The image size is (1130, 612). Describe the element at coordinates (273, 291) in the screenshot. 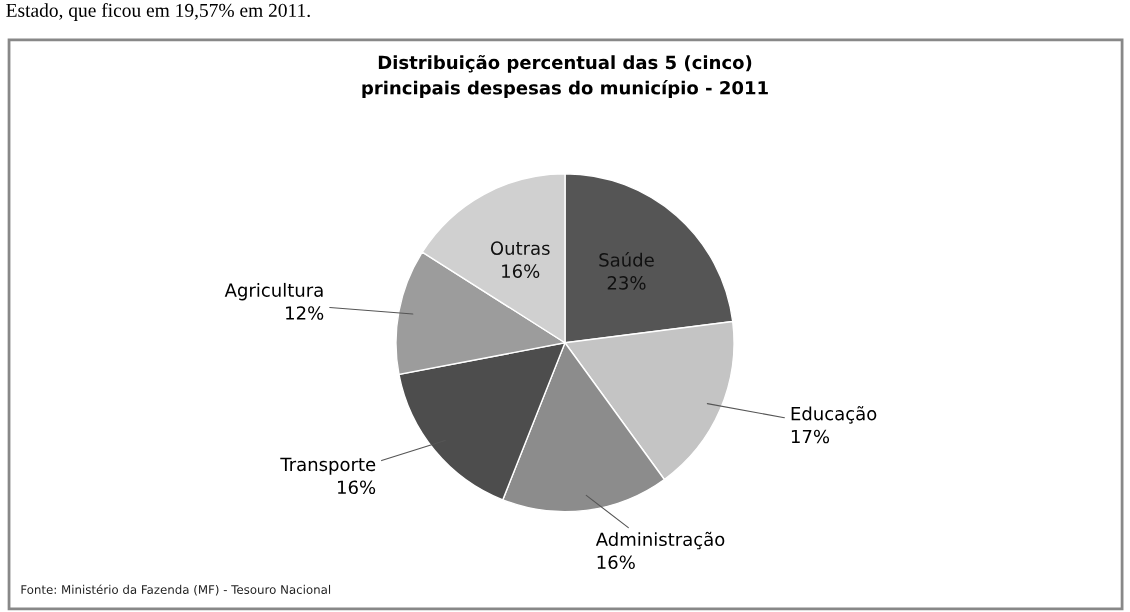

I see `slice-label: Agricultura` at that location.